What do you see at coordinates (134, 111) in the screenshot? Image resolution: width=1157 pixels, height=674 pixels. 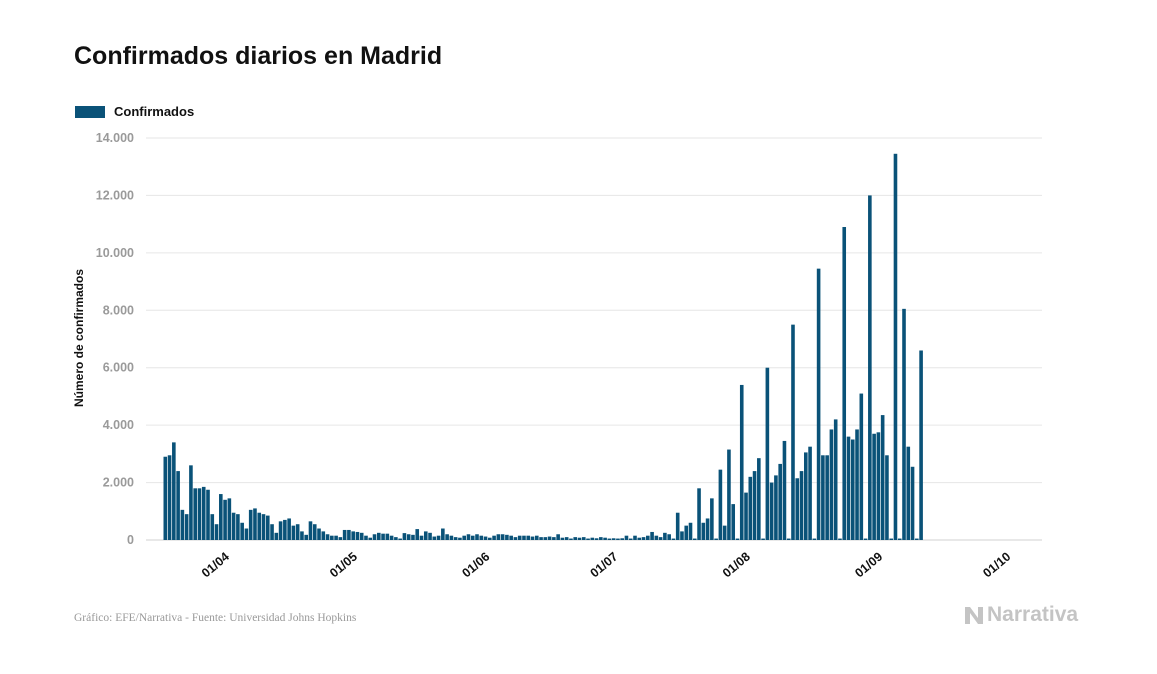 I see `chart-legend: Confirmados` at bounding box center [134, 111].